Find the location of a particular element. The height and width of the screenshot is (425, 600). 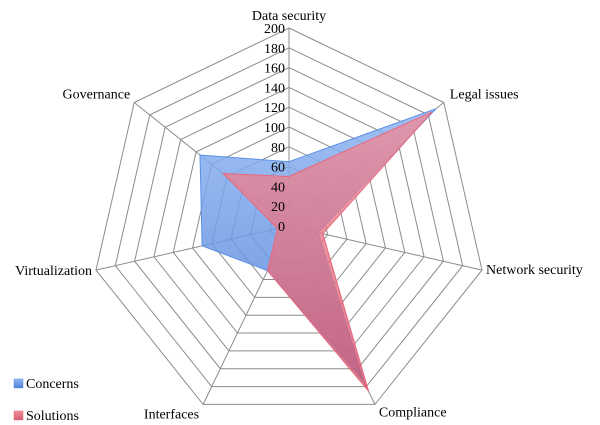

tick-label: 0 is located at coordinates (281, 227).